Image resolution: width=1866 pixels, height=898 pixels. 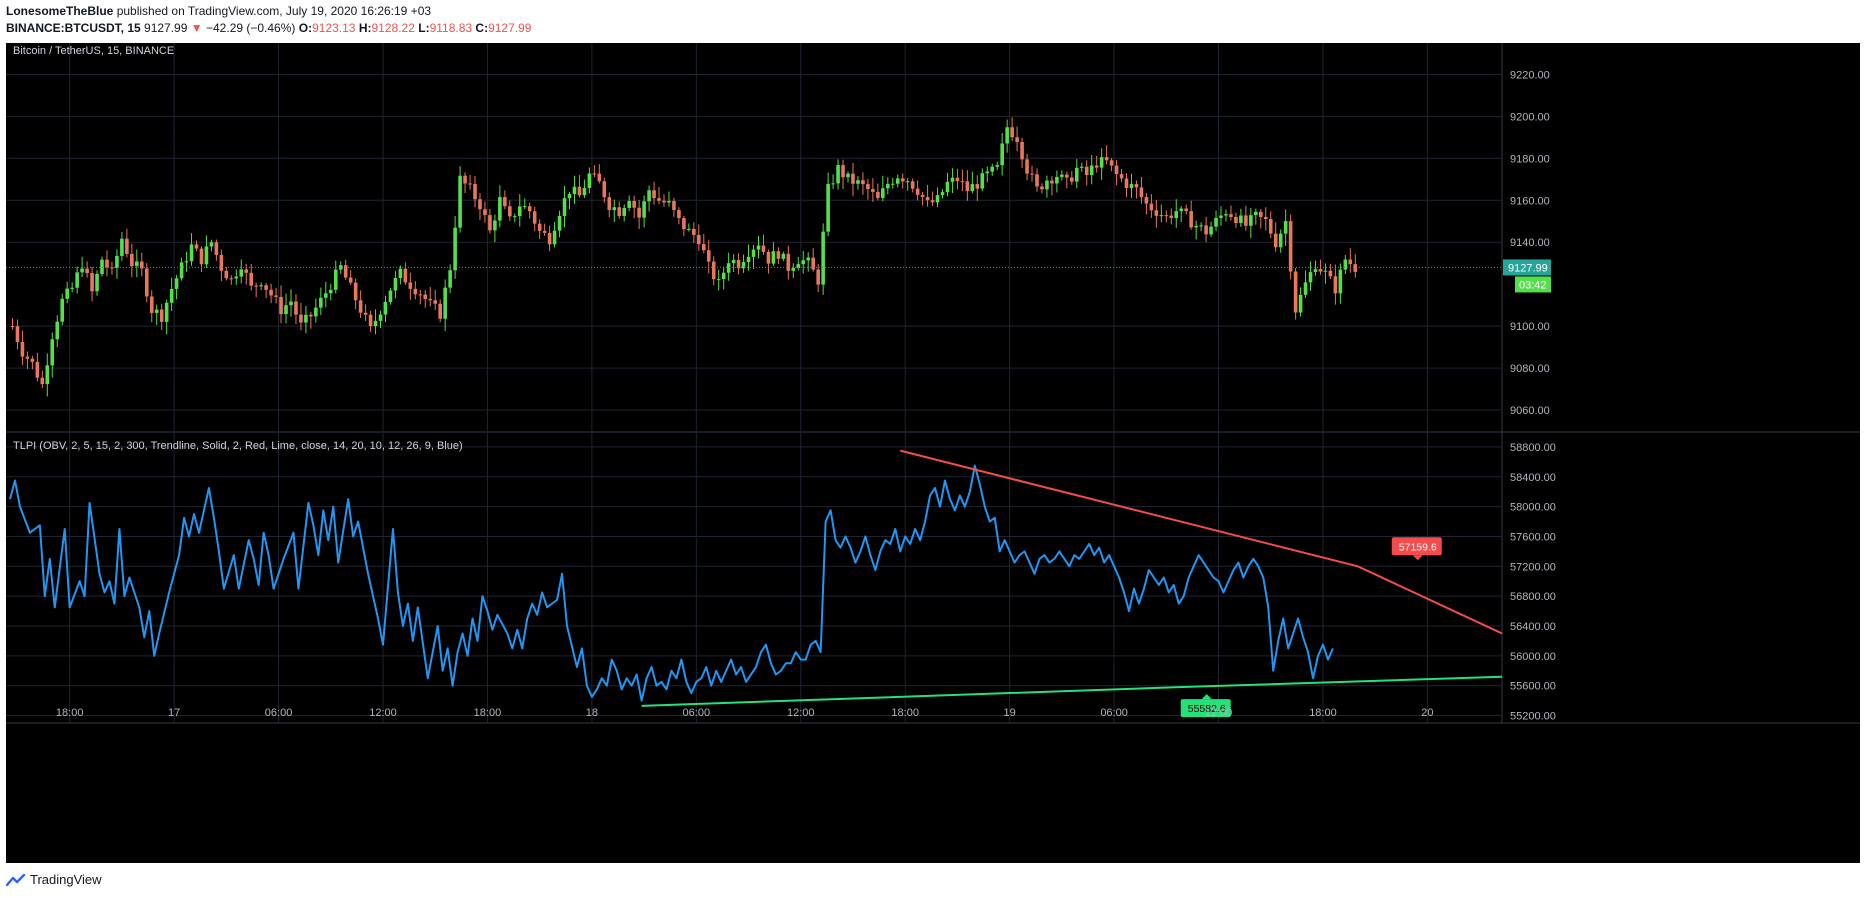 What do you see at coordinates (1010, 713) in the screenshot?
I see `time-tick-label: 19` at bounding box center [1010, 713].